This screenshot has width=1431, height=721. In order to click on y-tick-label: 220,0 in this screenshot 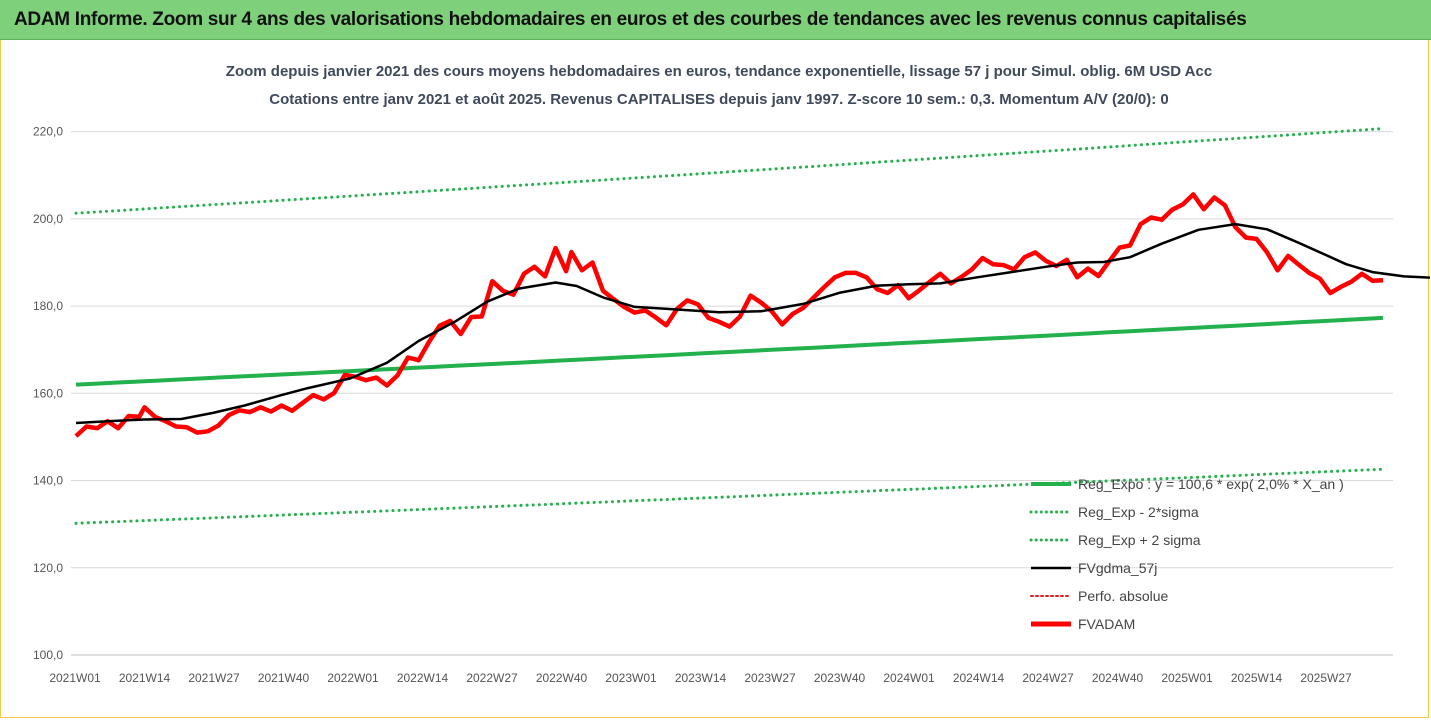, I will do `click(48, 132)`.